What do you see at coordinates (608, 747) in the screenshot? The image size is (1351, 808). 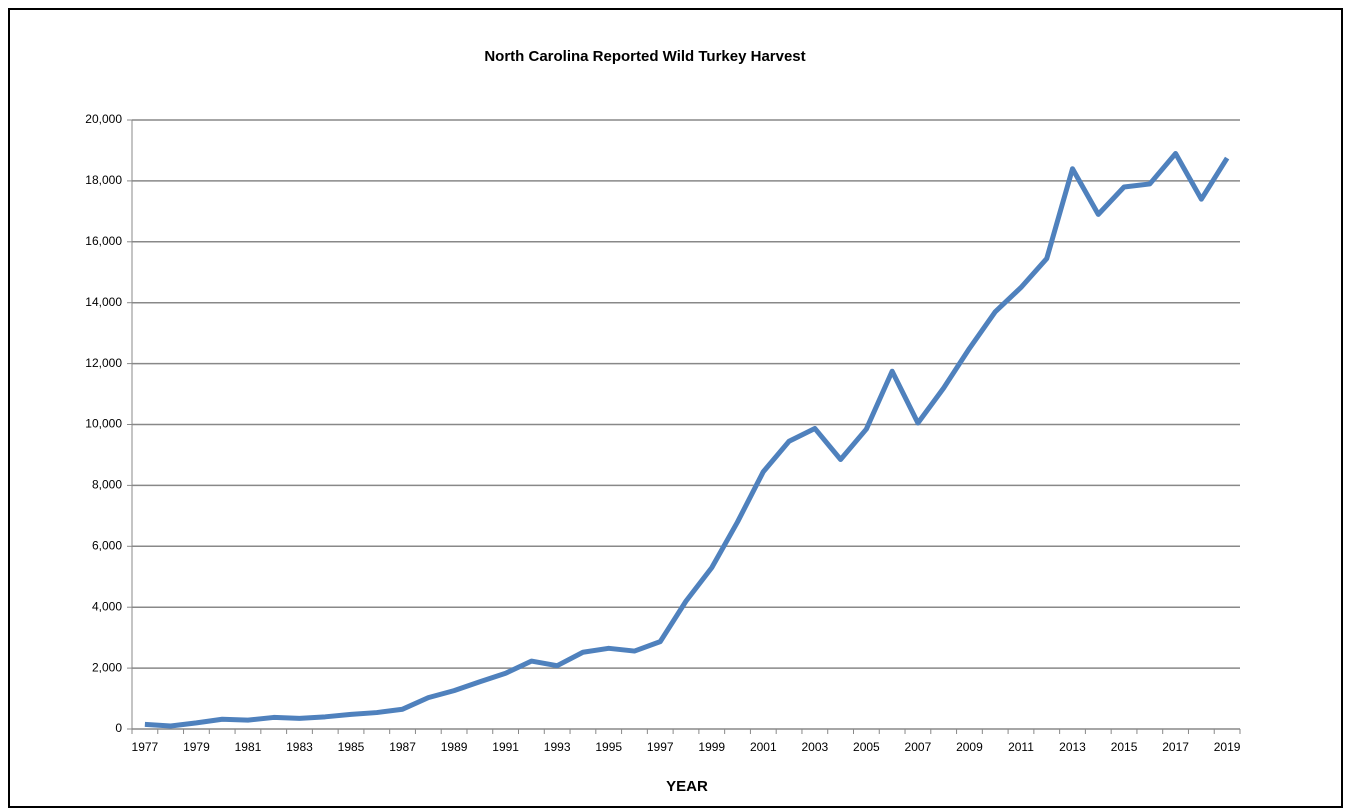 I see `x-tick-label: 1995` at bounding box center [608, 747].